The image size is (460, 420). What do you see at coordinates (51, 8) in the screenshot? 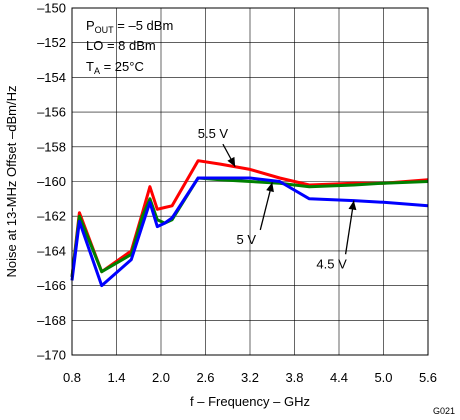
I see `y-tick-label: –150` at bounding box center [51, 8].